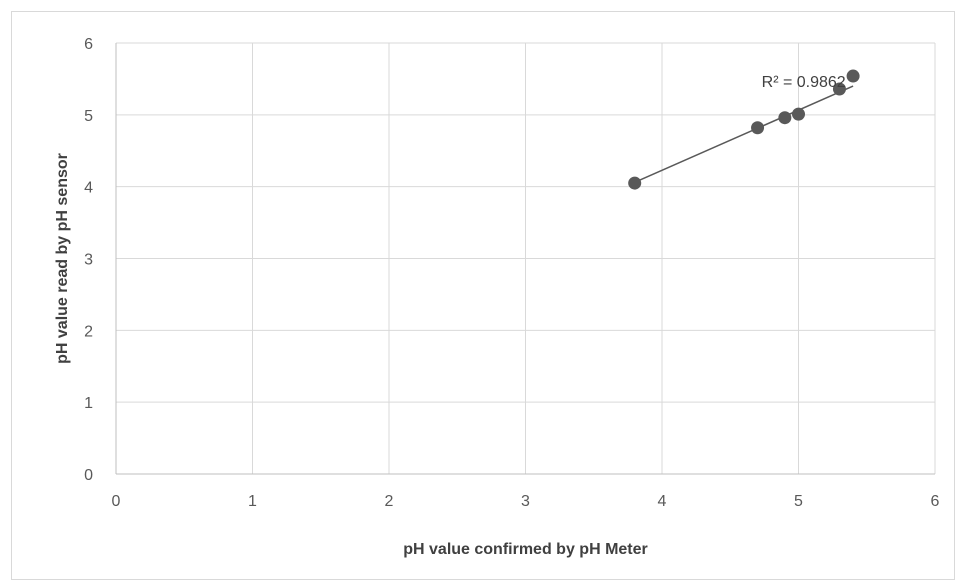 This screenshot has height=582, width=957. What do you see at coordinates (88, 403) in the screenshot?
I see `y-tick-label: 1` at bounding box center [88, 403].